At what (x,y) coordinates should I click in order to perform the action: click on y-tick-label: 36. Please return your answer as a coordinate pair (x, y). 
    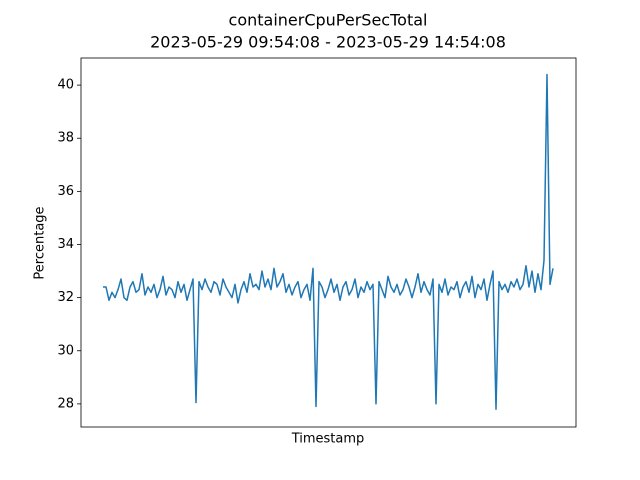
    Looking at the image, I should click on (65, 191).